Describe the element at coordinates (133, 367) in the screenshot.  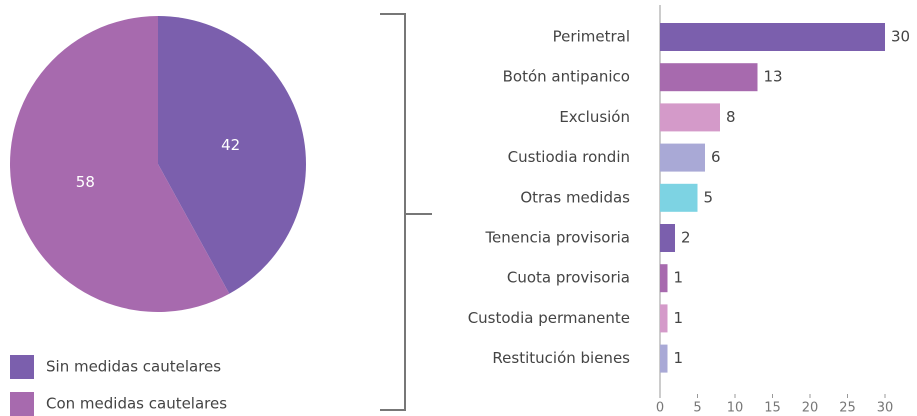
I see `legend-label: Sin medidas cautelares` at that location.